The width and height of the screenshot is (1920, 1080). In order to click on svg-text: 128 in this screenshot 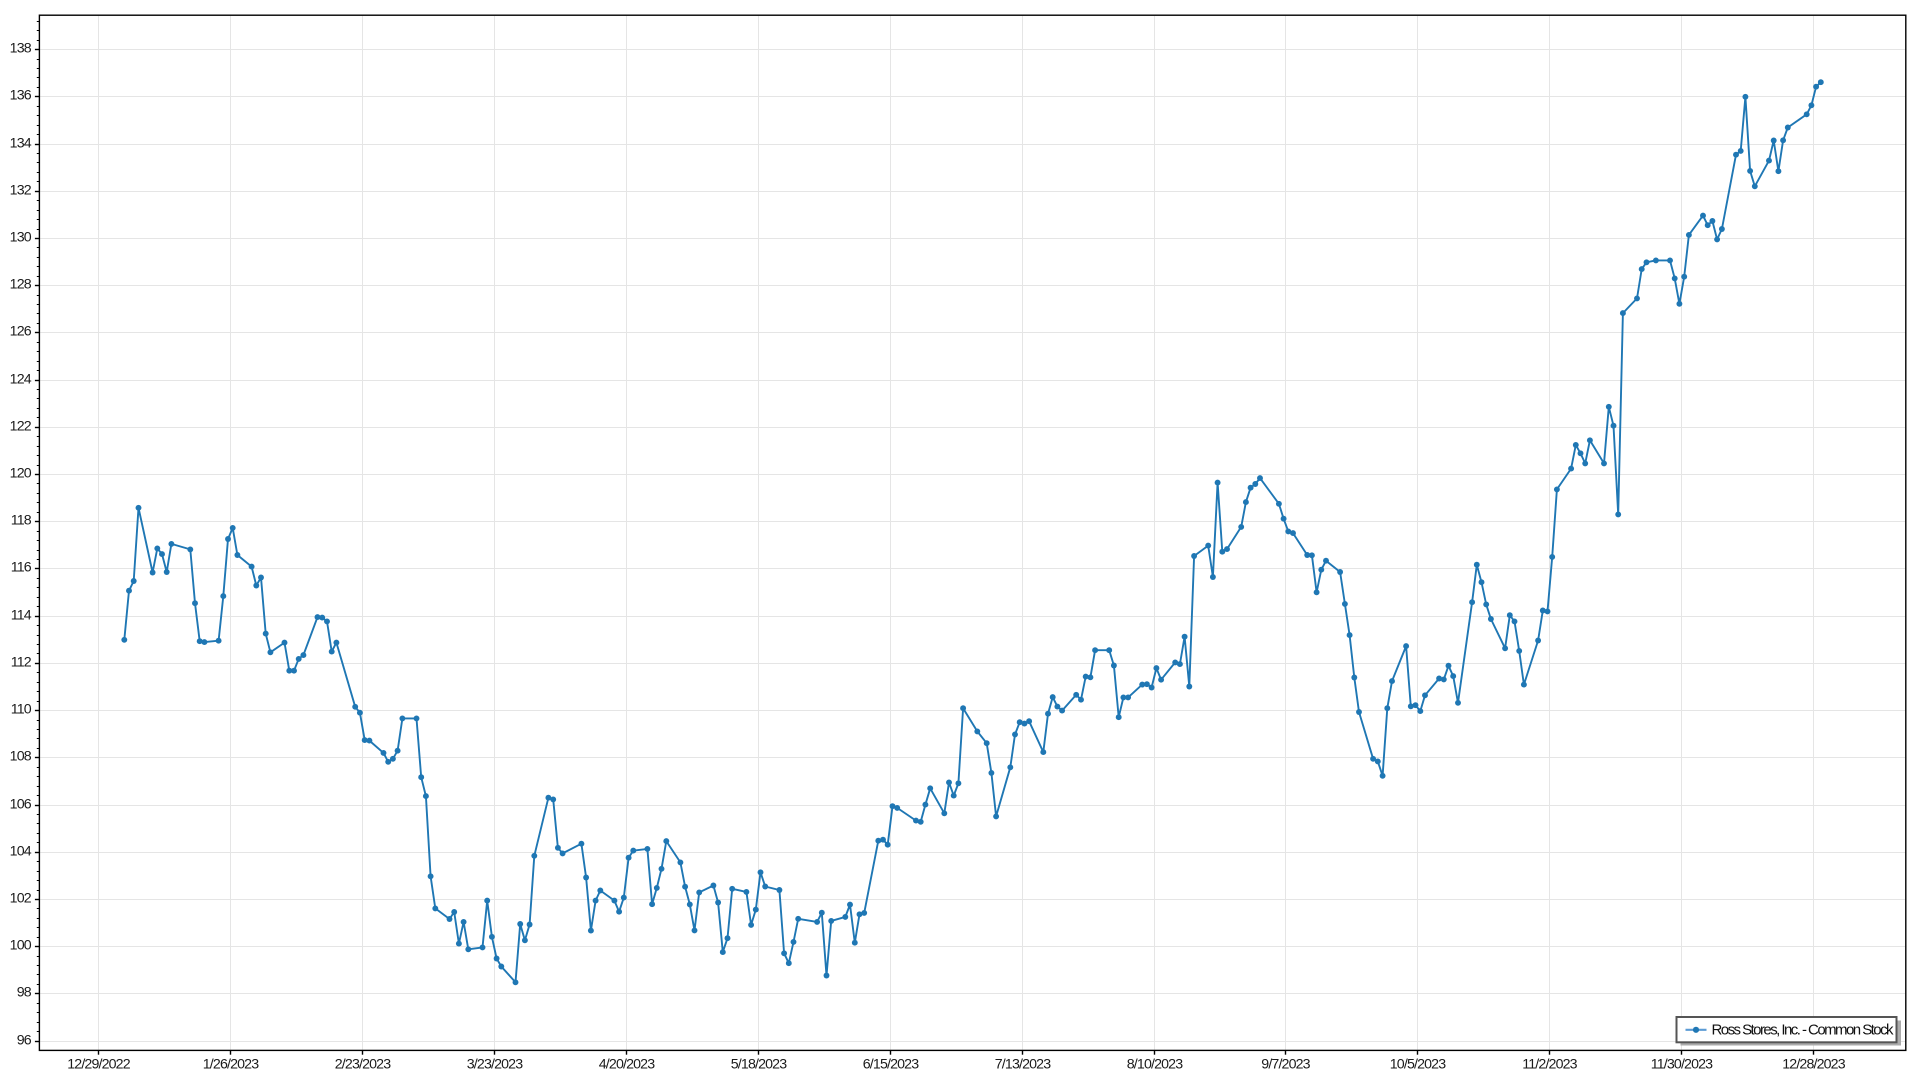, I will do `click(21, 285)`.